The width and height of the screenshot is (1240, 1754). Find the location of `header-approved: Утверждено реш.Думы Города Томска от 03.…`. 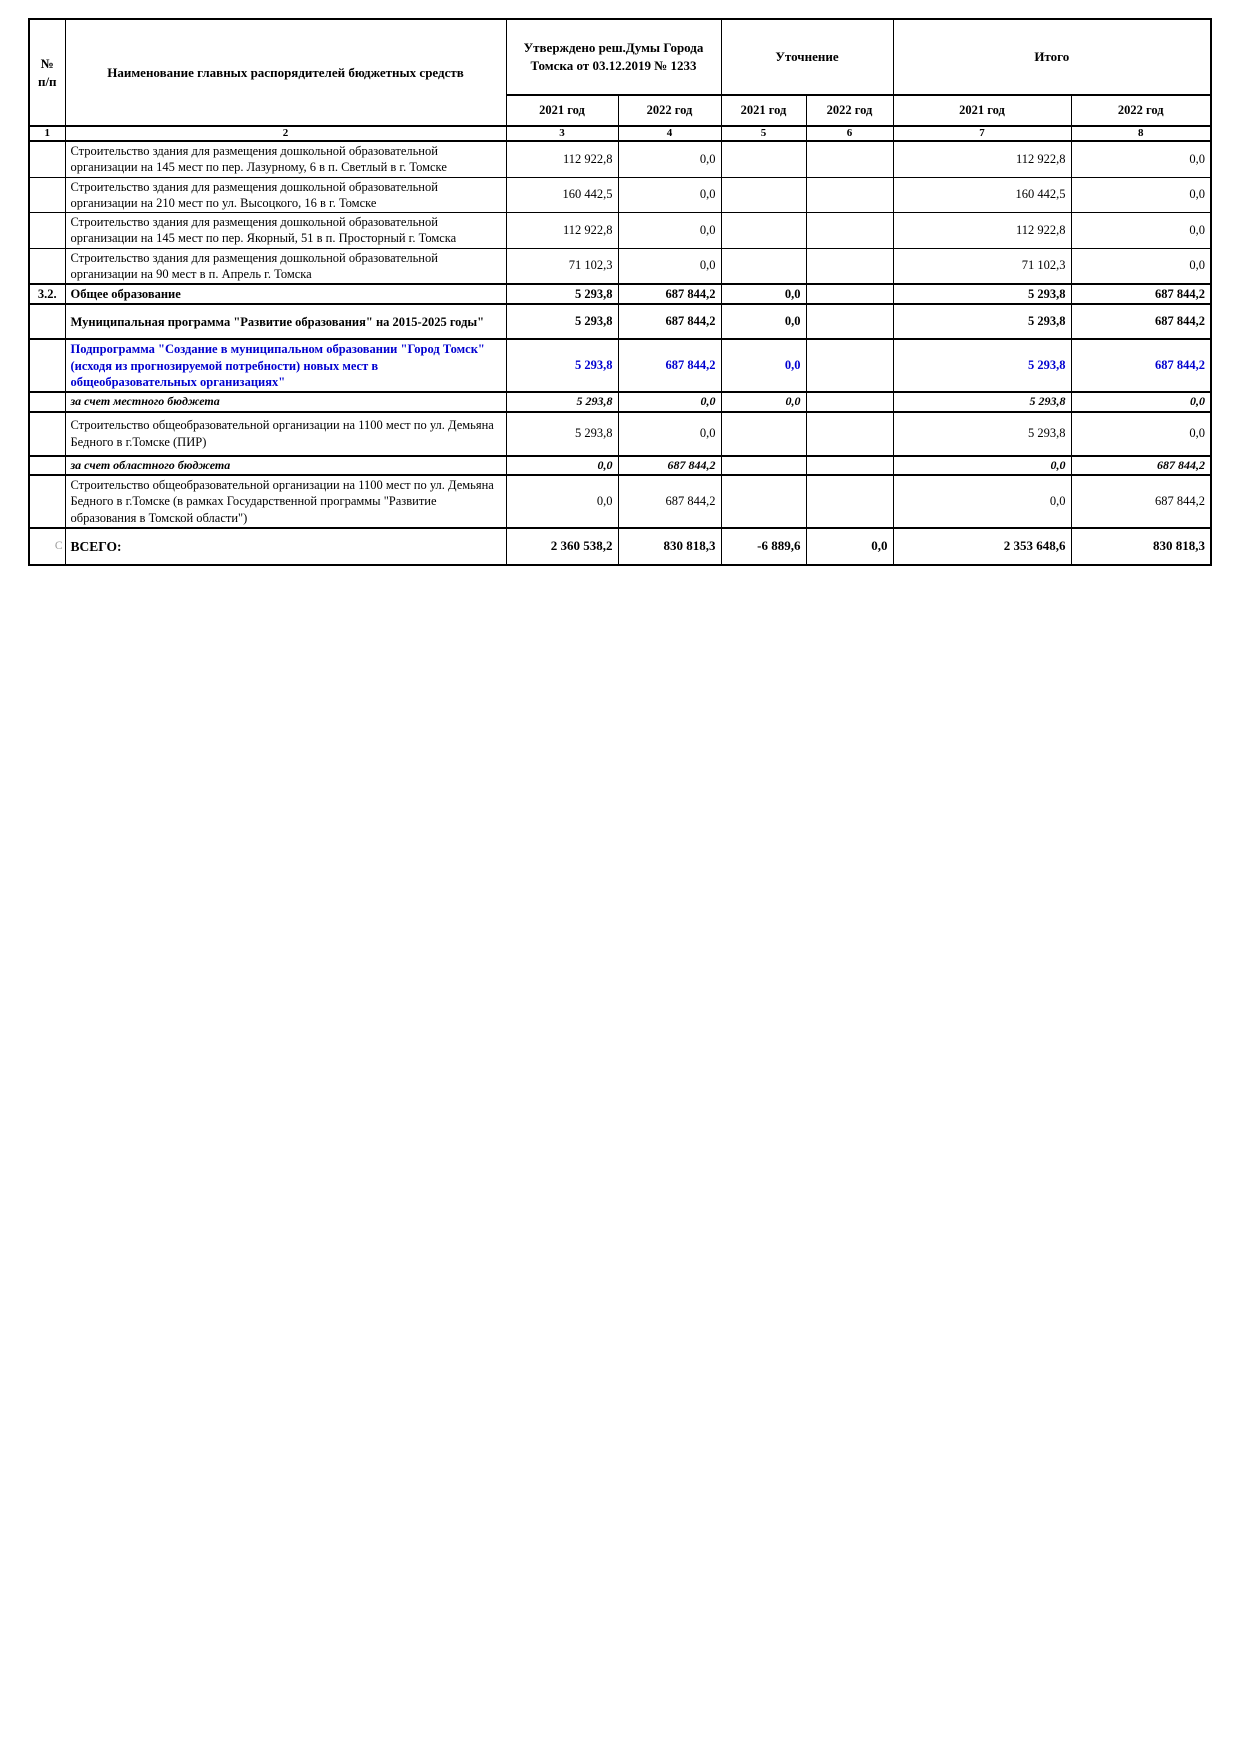

header-approved: Утверждено реш.Думы Города Томска от 03.… is located at coordinates (613, 57).